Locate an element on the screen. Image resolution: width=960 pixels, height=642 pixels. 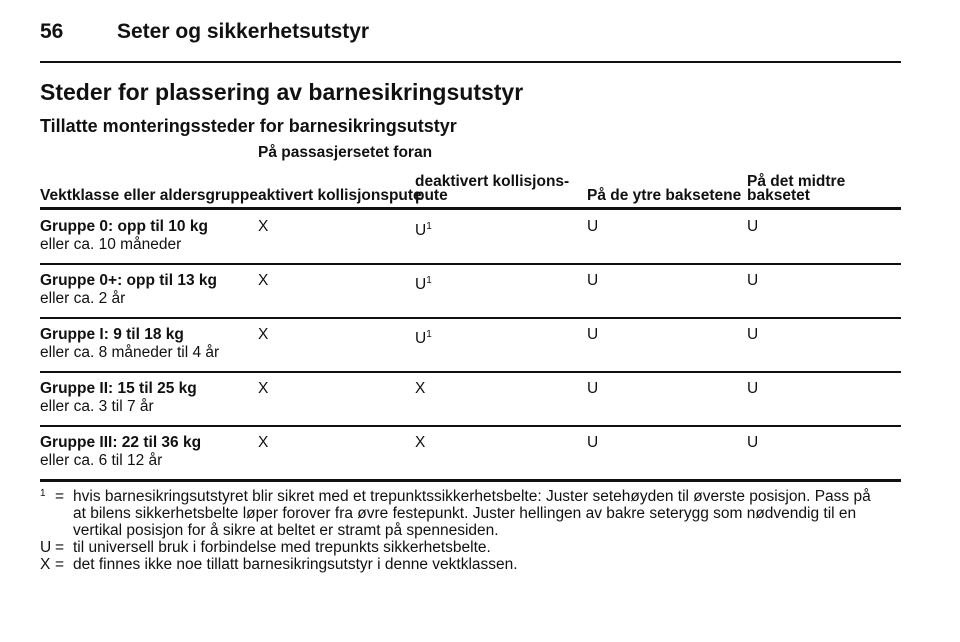
footnote-mark: 1 is located at coordinates (43, 493).